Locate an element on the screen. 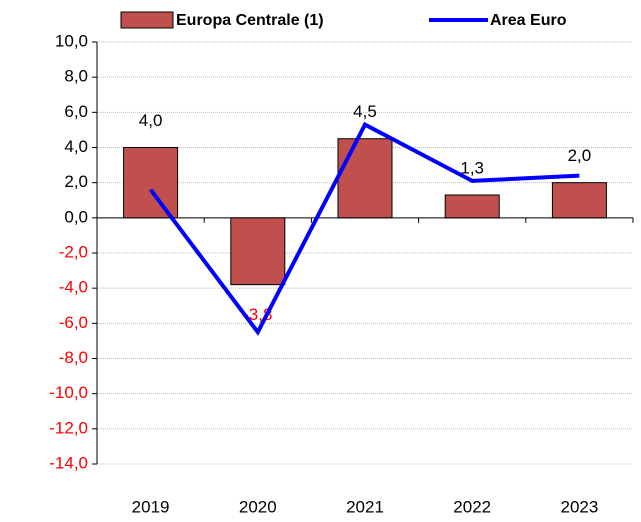  y-tick-label: -10,0 is located at coordinates (68, 392).